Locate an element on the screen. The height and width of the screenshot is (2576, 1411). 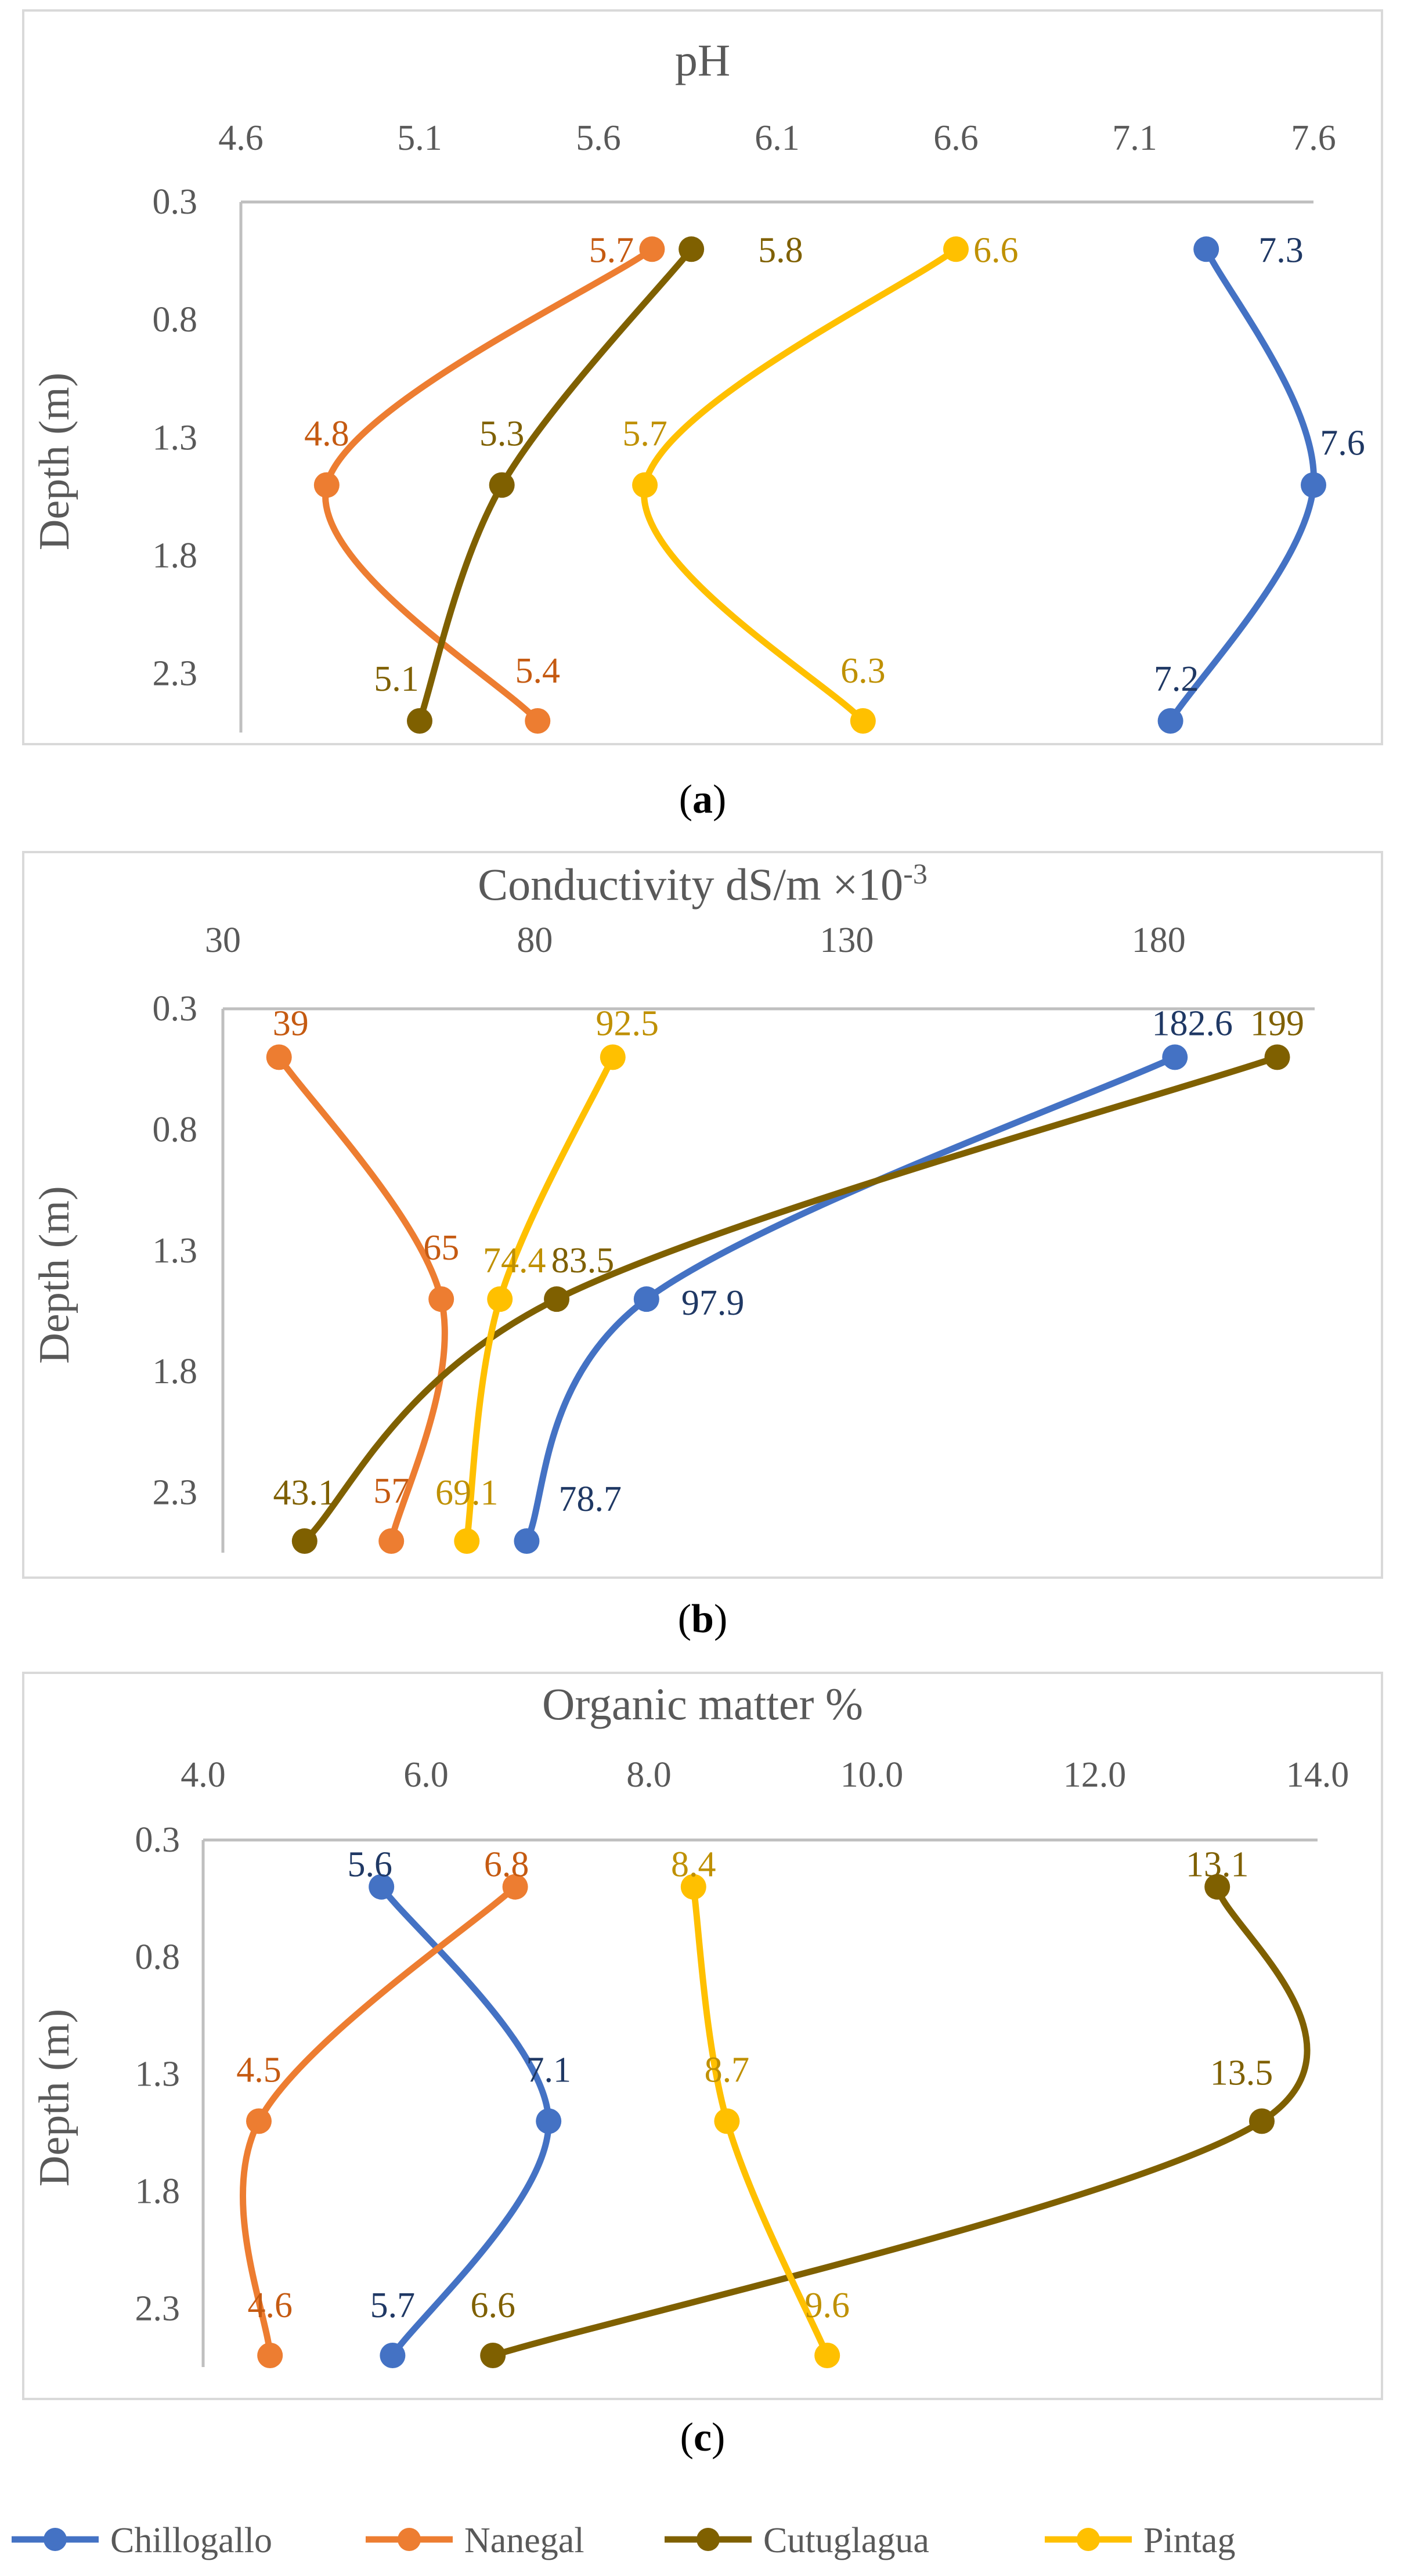
legend-entry-cutuglagua: Cutuglagua is located at coordinates (797, 2540).